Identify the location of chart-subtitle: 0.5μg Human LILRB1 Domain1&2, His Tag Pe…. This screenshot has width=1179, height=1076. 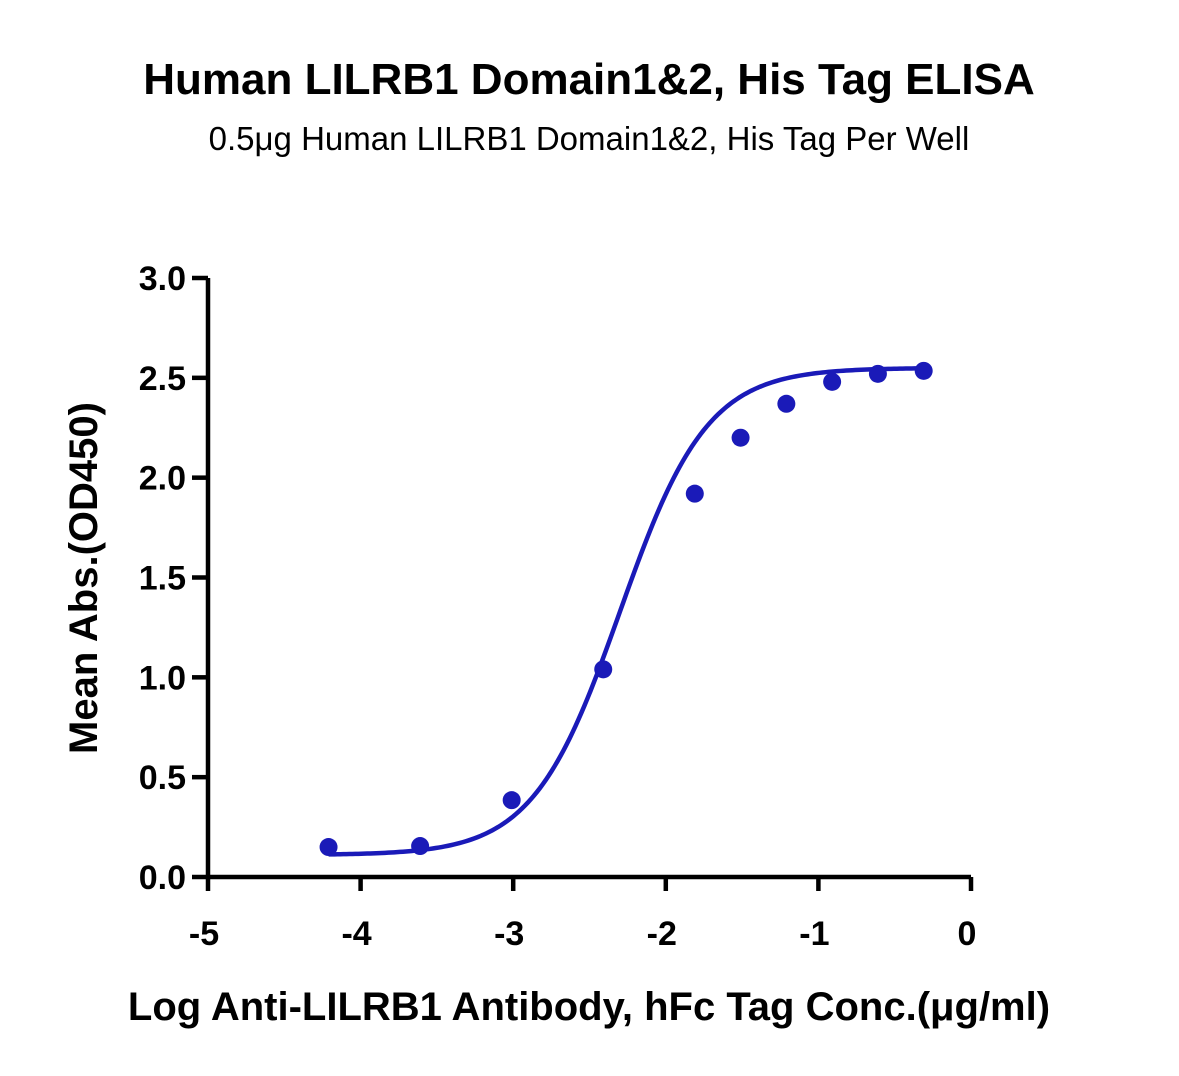
(589, 138).